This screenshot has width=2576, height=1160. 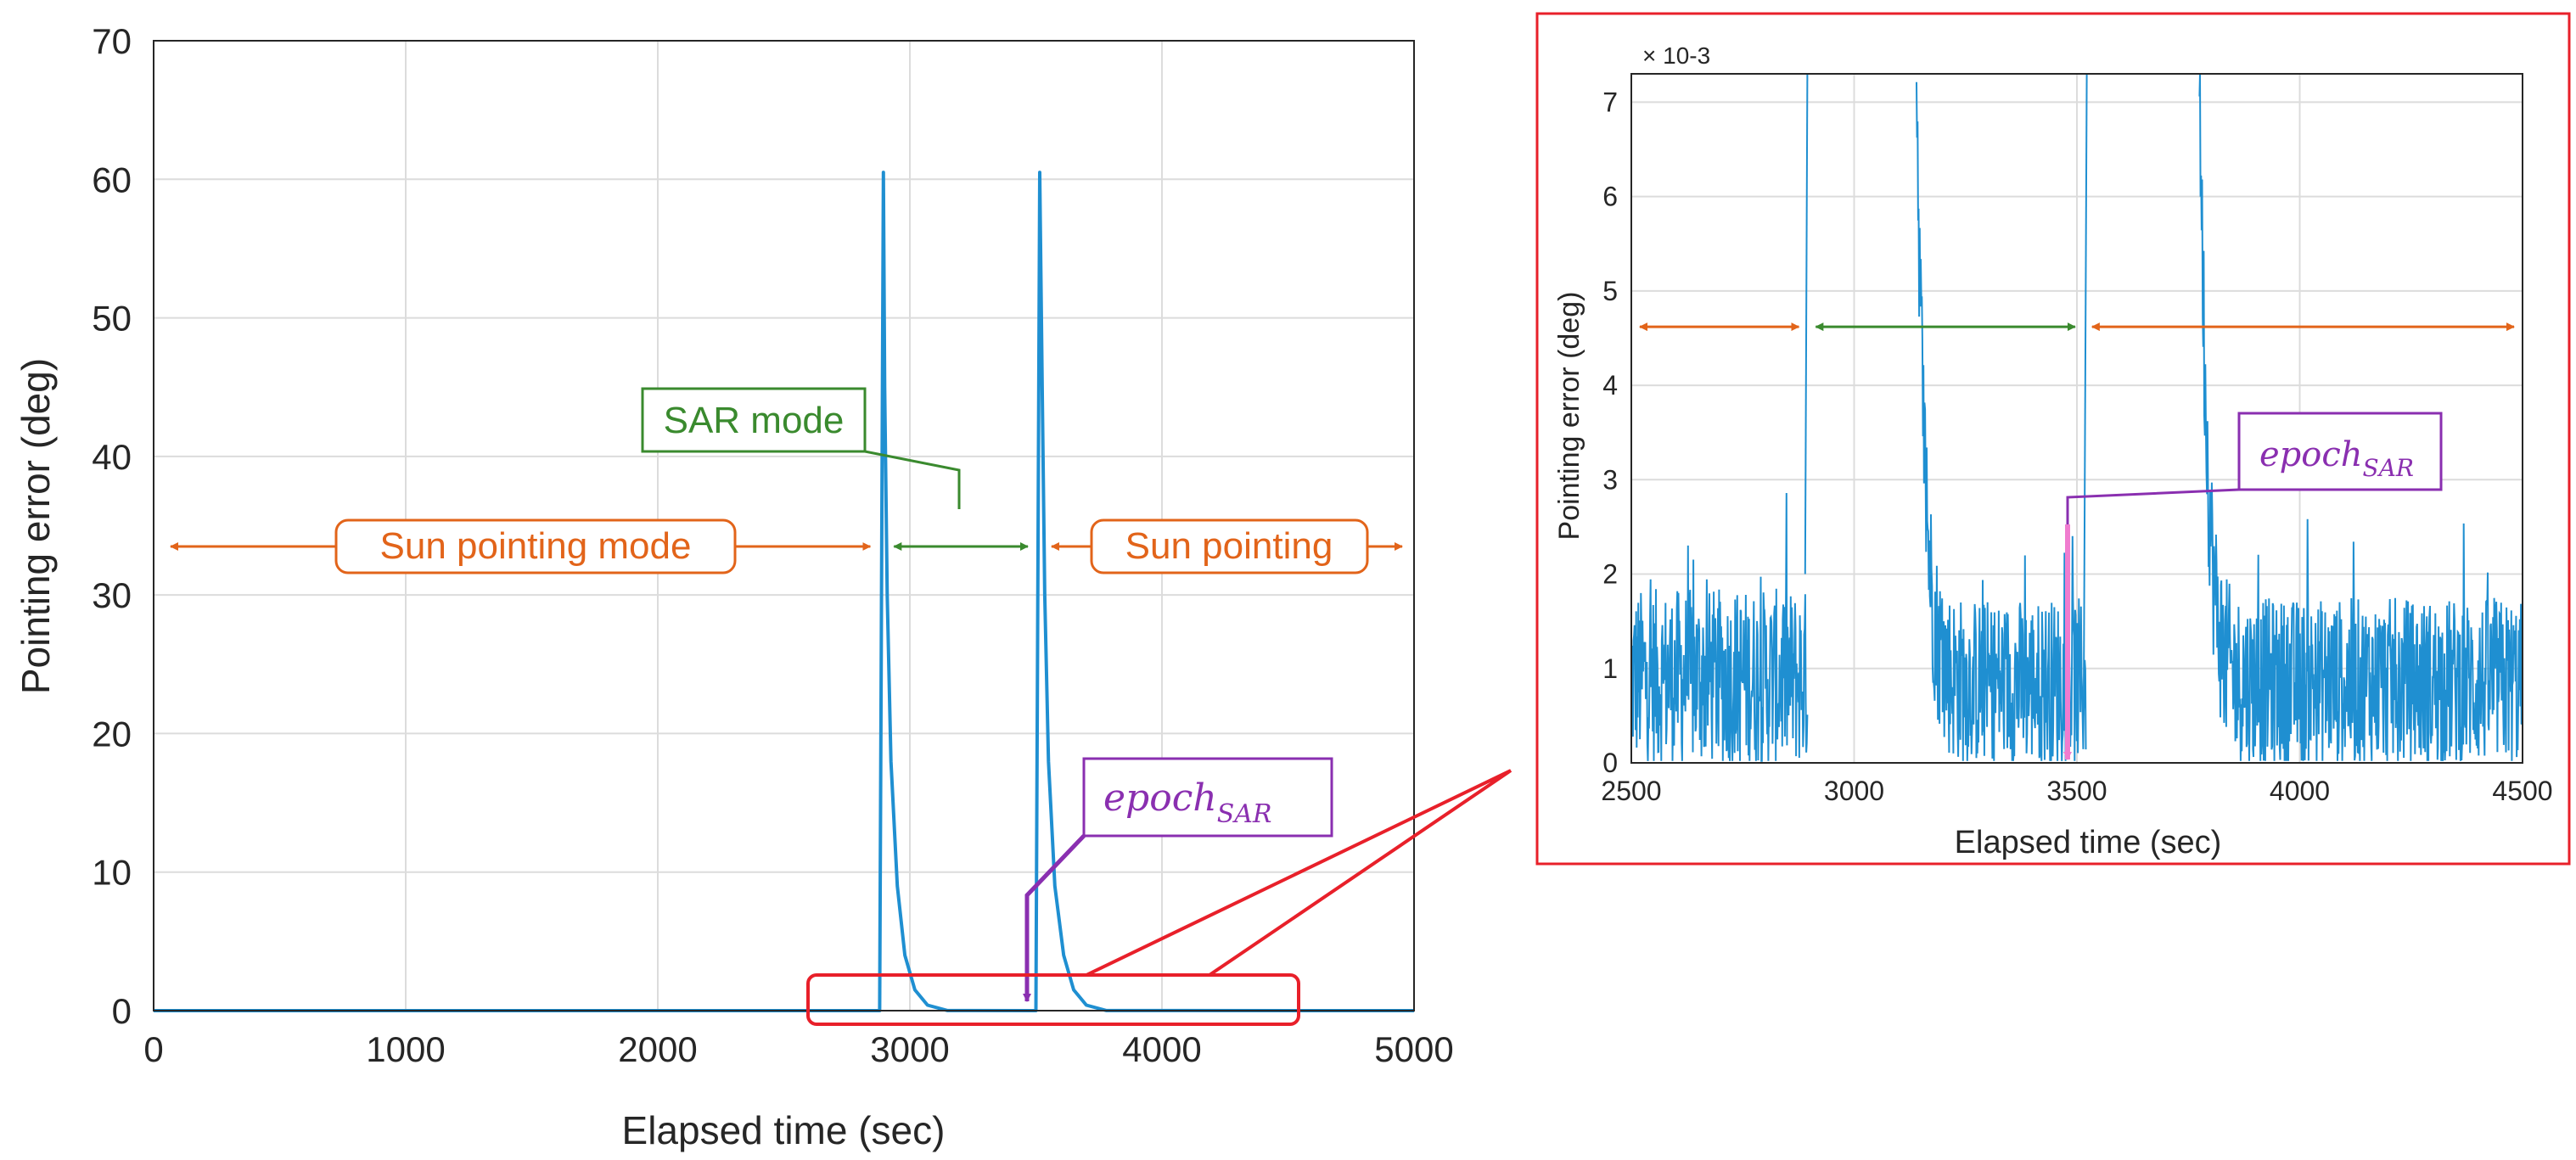 I want to click on sun-mode-left-box, so click(x=535, y=546).